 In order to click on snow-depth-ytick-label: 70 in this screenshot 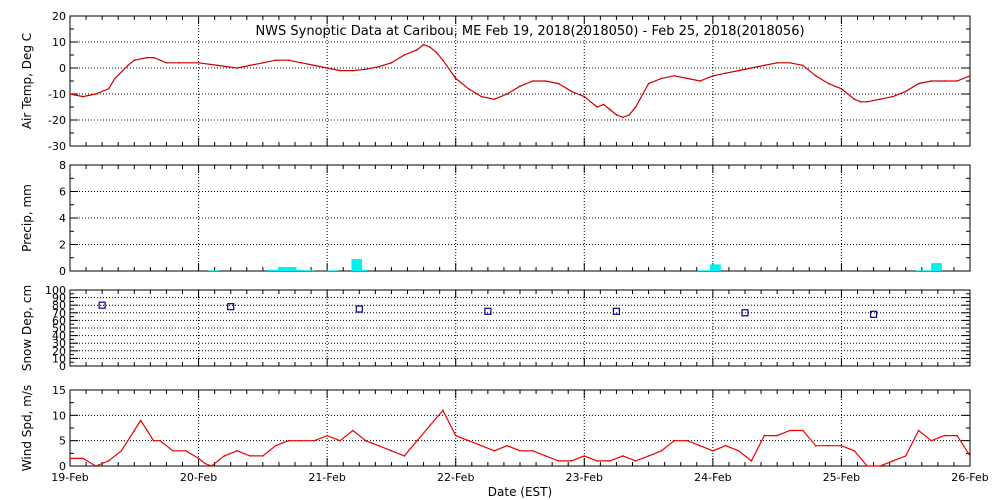, I will do `click(59, 313)`.